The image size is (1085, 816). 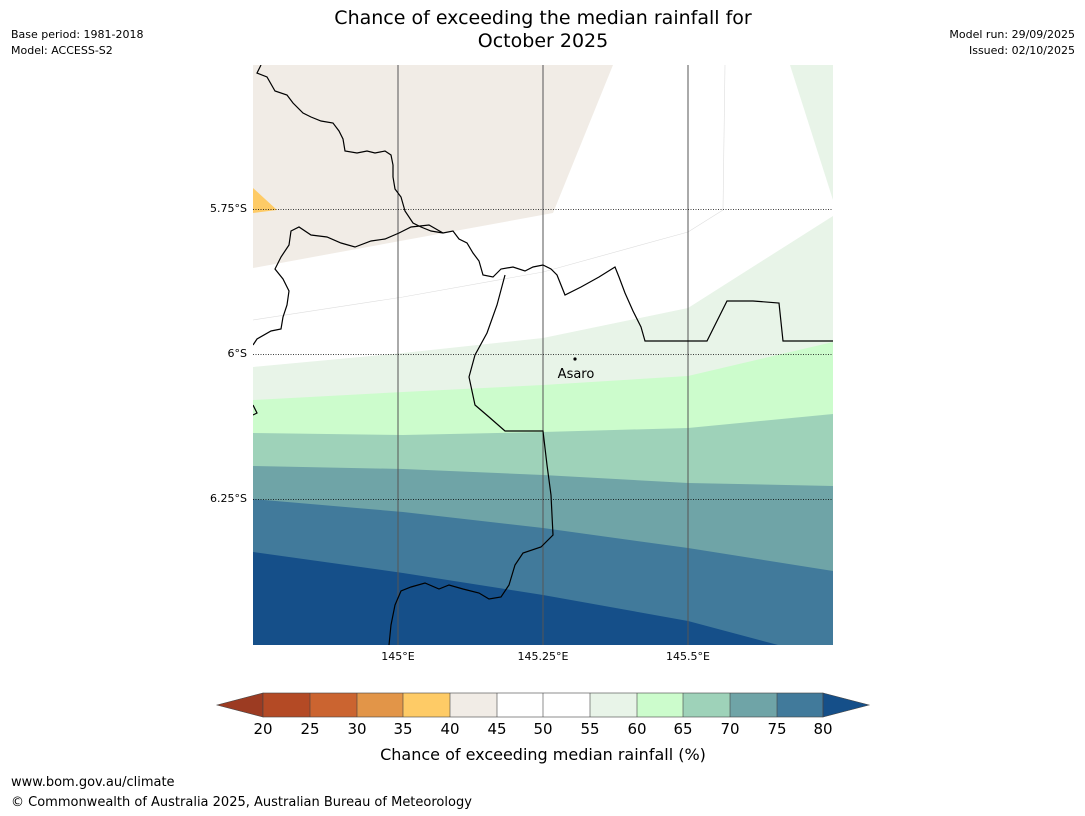 I want to click on colorbar-tick: 75, so click(x=777, y=729).